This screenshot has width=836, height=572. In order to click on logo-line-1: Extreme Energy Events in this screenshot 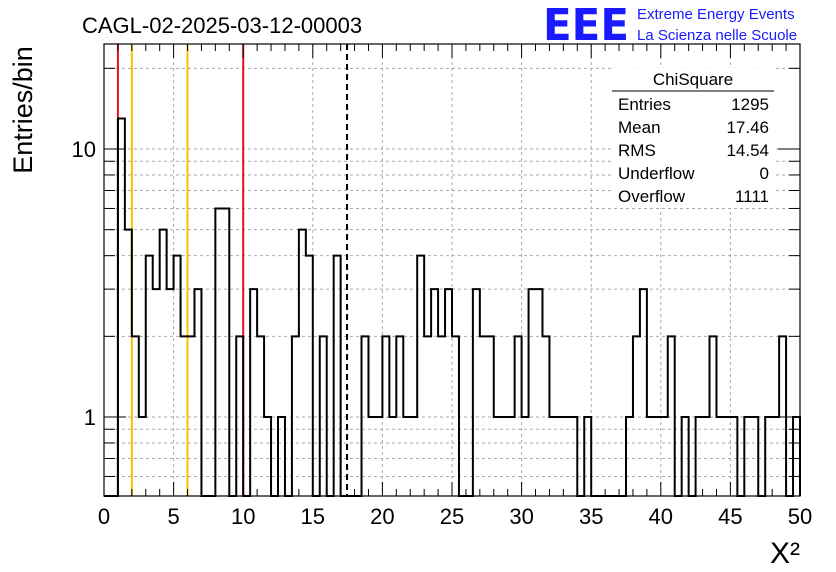, I will do `click(716, 14)`.